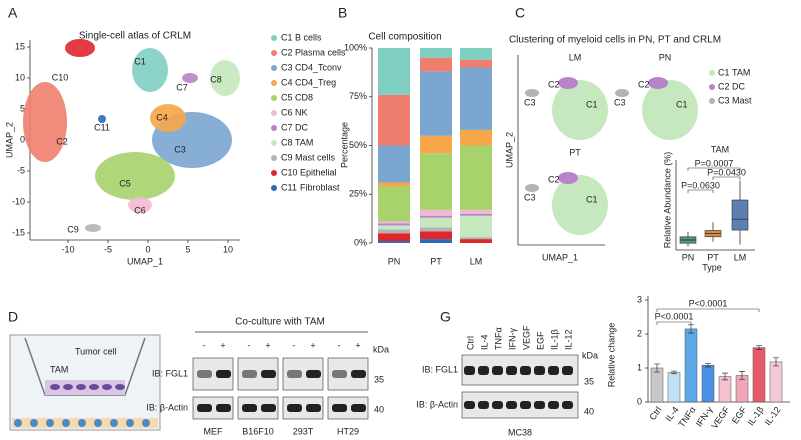  Describe the element at coordinates (726, 172) in the screenshot. I see `p-value: P=0.0430` at that location.